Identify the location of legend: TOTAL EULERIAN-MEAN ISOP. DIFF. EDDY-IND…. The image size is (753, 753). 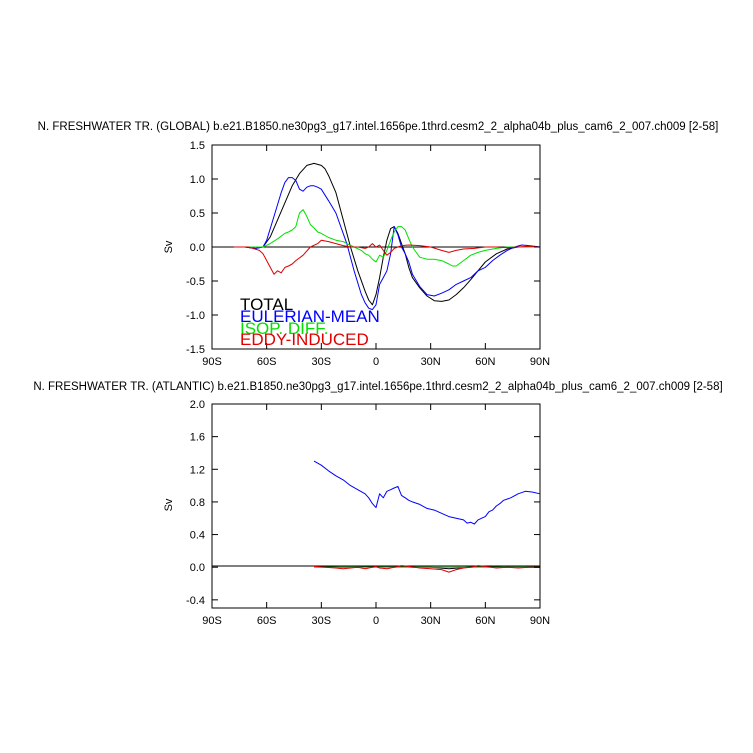
(310, 322).